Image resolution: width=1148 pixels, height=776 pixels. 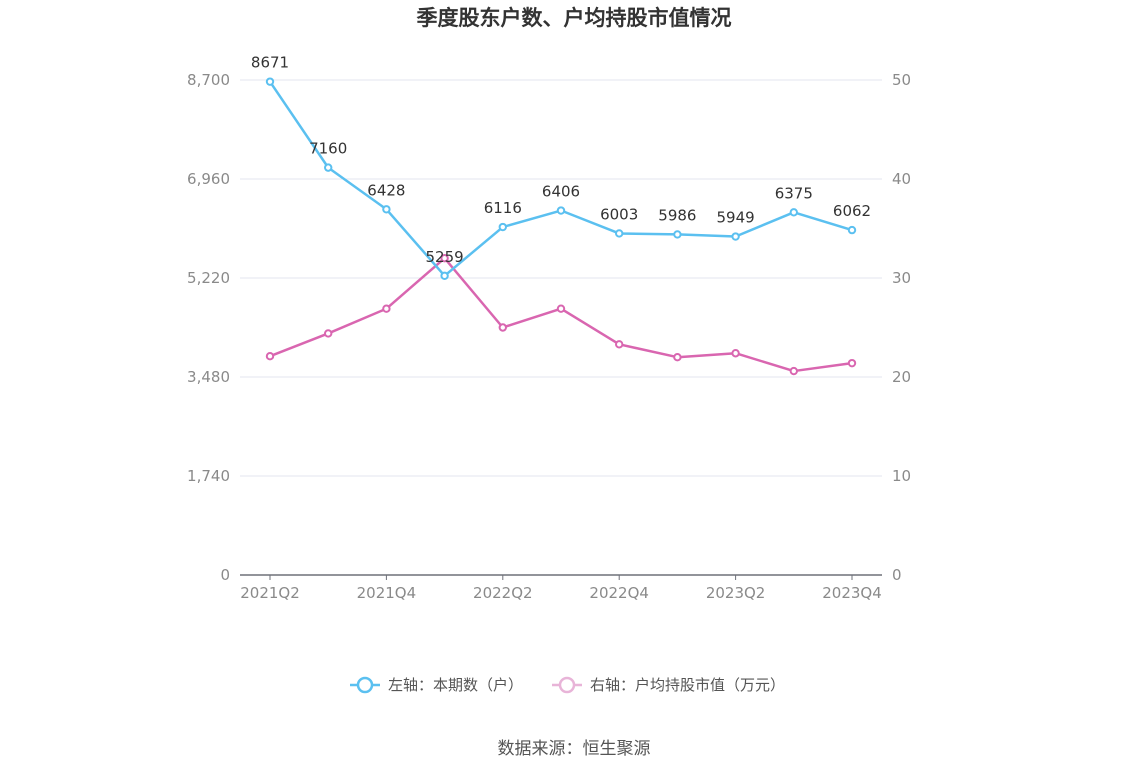 What do you see at coordinates (852, 593) in the screenshot?
I see `x-axis-tick-label: 2023Q4` at bounding box center [852, 593].